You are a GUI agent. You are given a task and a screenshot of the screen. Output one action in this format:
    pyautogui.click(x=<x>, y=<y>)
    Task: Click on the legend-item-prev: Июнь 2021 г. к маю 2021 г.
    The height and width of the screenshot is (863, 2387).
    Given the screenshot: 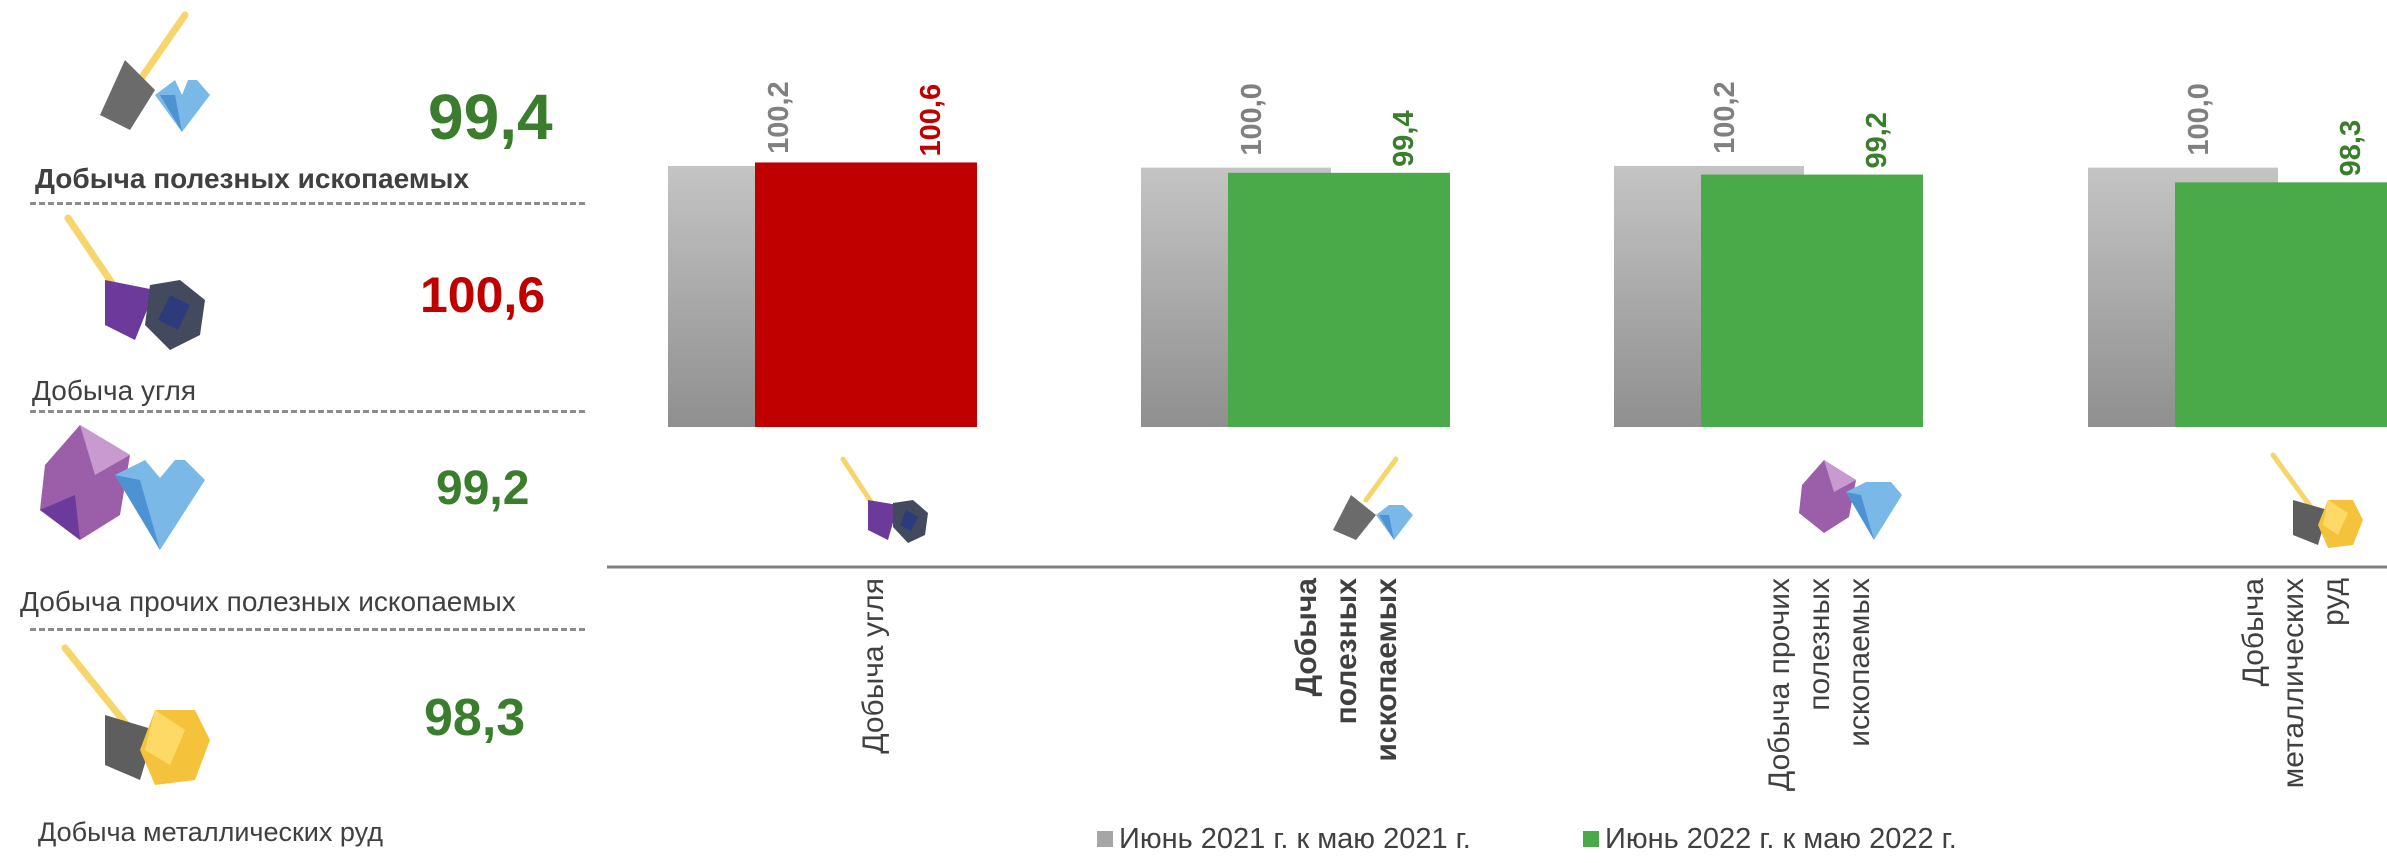 What is the action you would take?
    pyautogui.click(x=1284, y=839)
    